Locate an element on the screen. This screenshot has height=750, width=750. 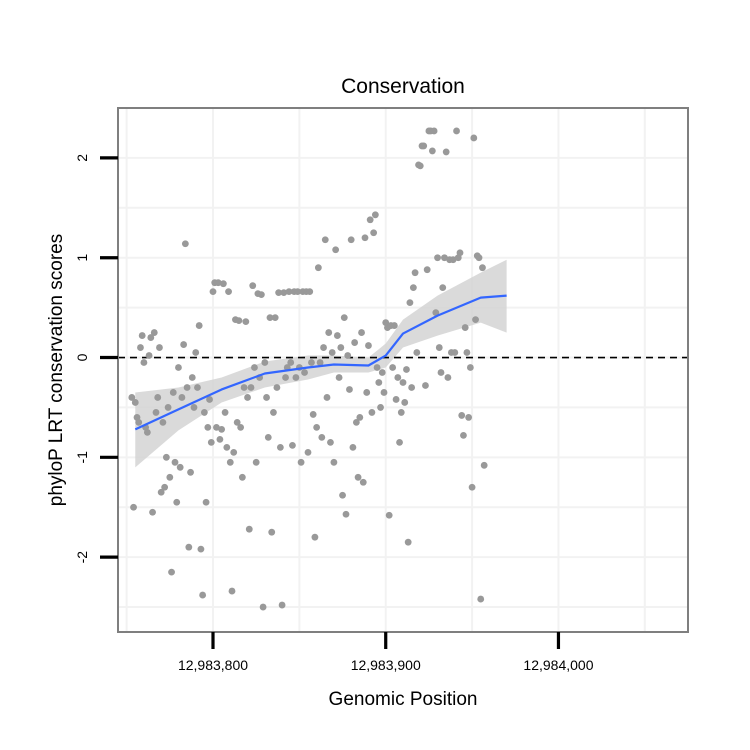
y-tick-label: 1 is located at coordinates (82, 258).